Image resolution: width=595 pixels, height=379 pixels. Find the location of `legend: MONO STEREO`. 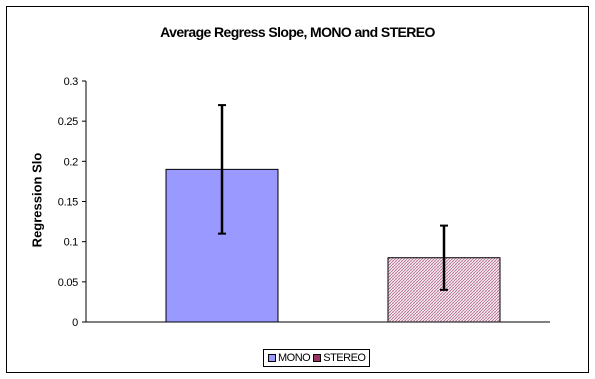

legend: MONO STEREO is located at coordinates (317, 358).